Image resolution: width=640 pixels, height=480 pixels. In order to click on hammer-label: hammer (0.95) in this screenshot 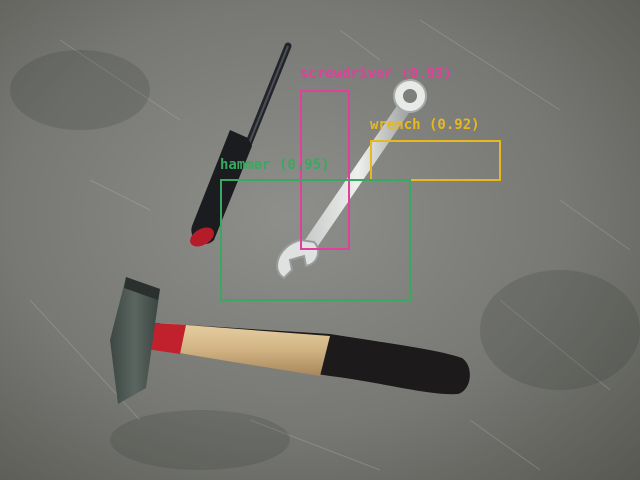, I will do `click(275, 165)`.